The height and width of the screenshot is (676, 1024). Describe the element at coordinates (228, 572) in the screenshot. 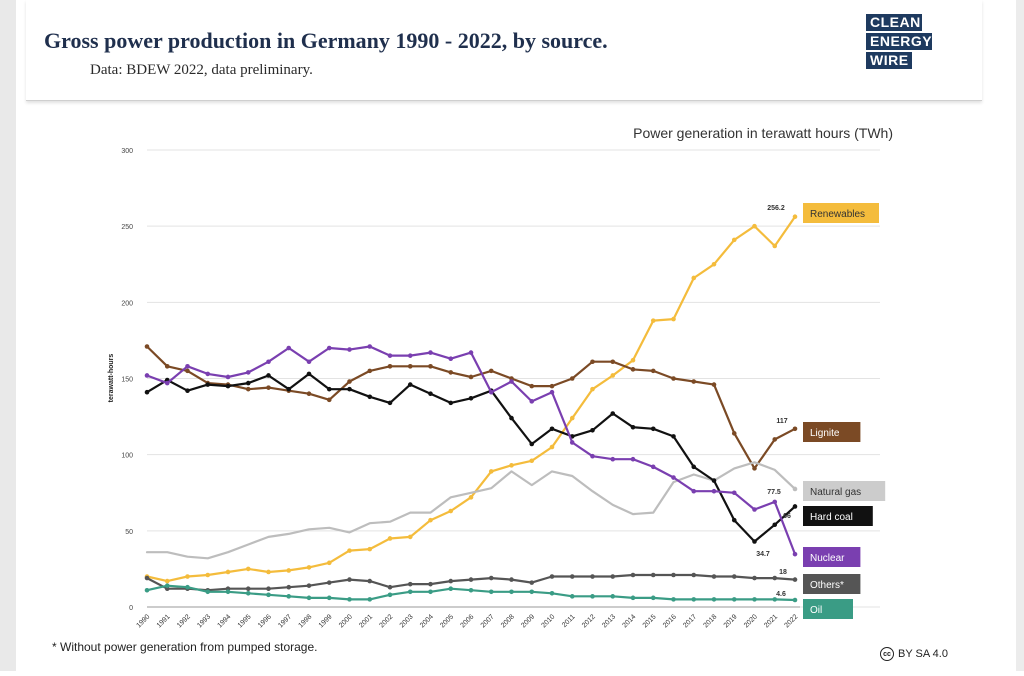

I see `point-renewables-1994` at that location.